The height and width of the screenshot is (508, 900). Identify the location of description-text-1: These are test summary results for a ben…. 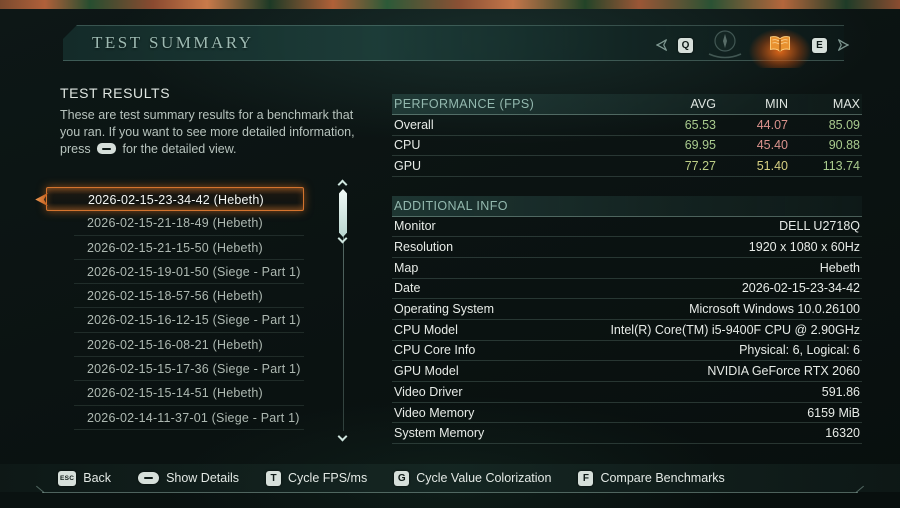
(207, 132).